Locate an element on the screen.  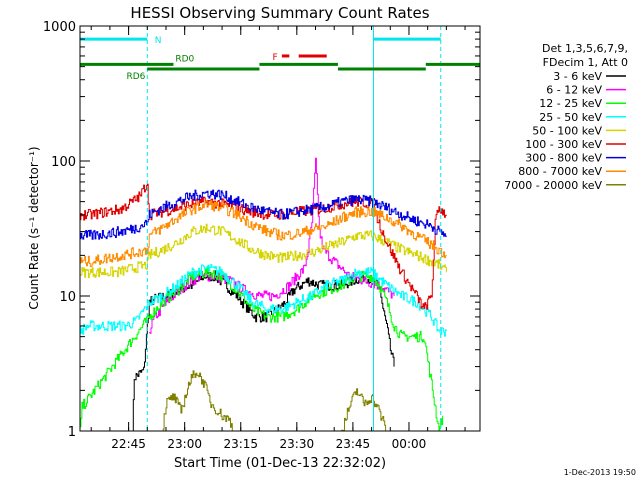
x-tick-label: 23:15 is located at coordinates (240, 444).